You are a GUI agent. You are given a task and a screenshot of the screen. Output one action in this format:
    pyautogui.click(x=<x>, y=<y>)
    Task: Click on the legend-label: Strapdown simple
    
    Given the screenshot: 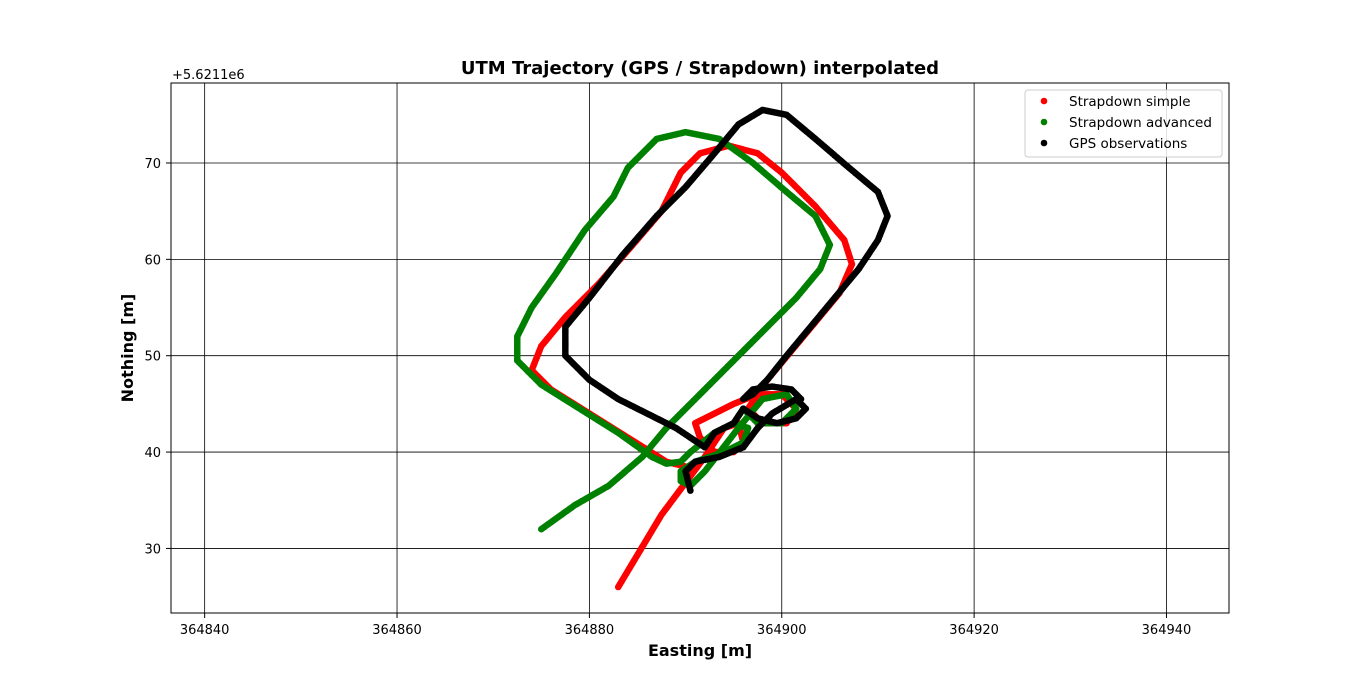 What is the action you would take?
    pyautogui.click(x=1130, y=102)
    